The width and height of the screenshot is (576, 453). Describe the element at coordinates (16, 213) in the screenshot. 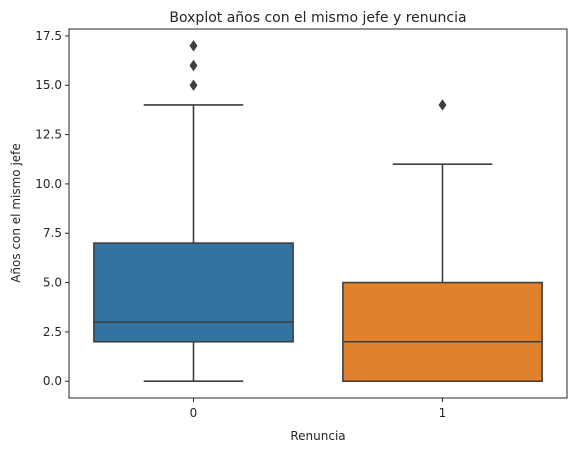

I see `y-axis-title: Años con el mismo jefe` at that location.